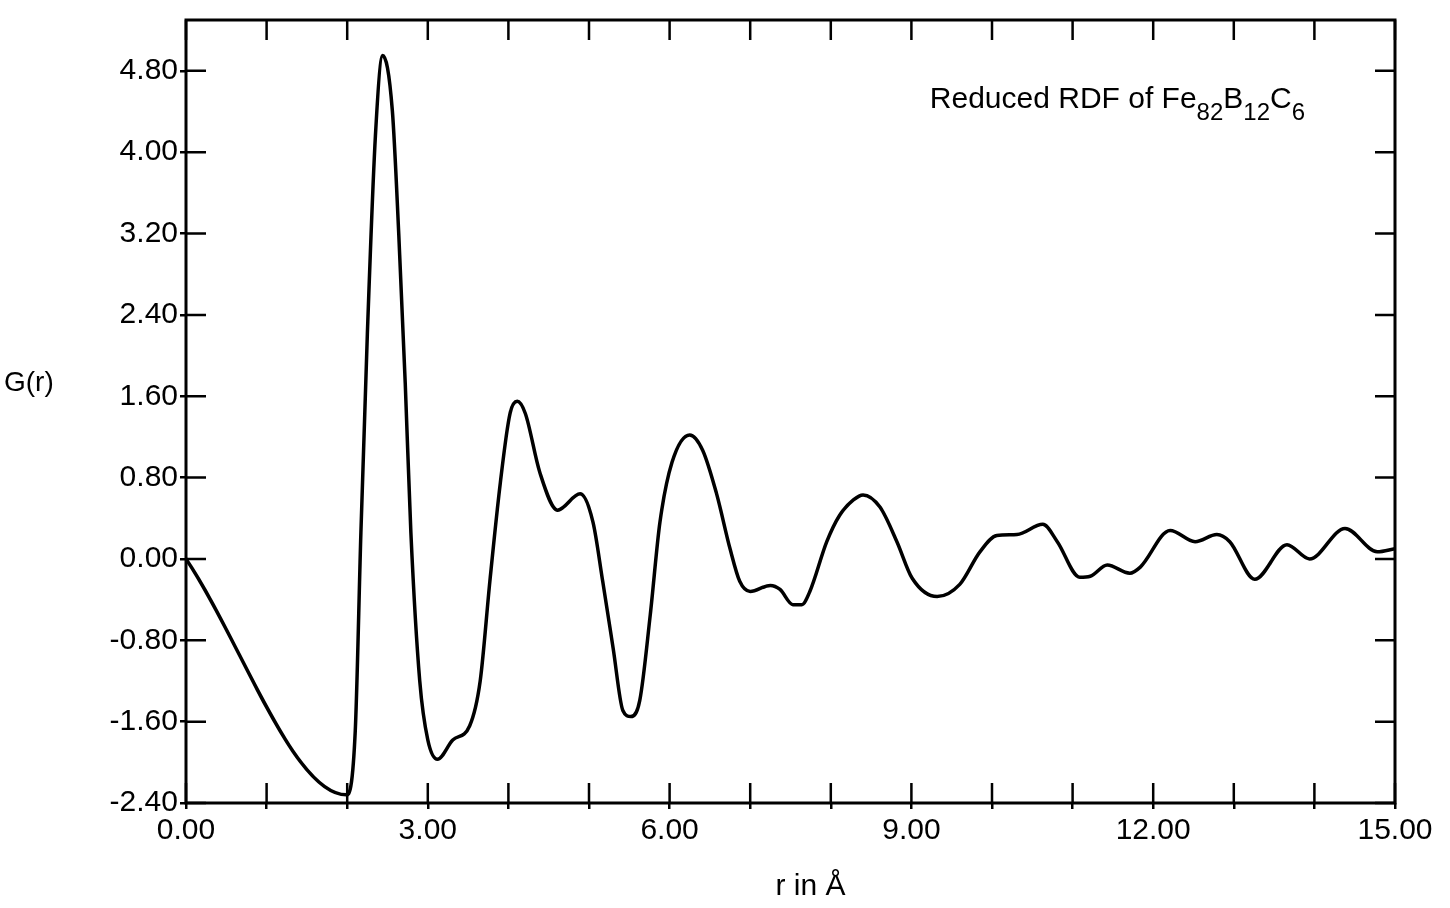  I want to click on x-axis-title: r in Å, so click(810, 884).